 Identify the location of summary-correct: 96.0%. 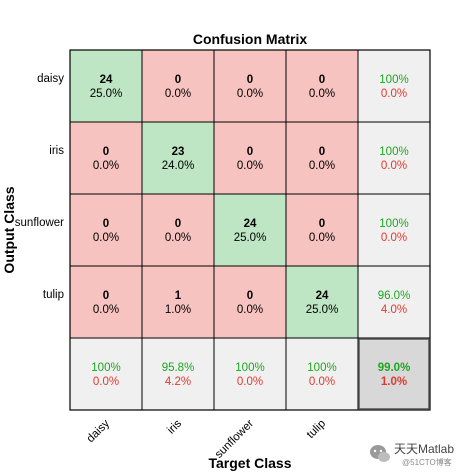
(394, 296).